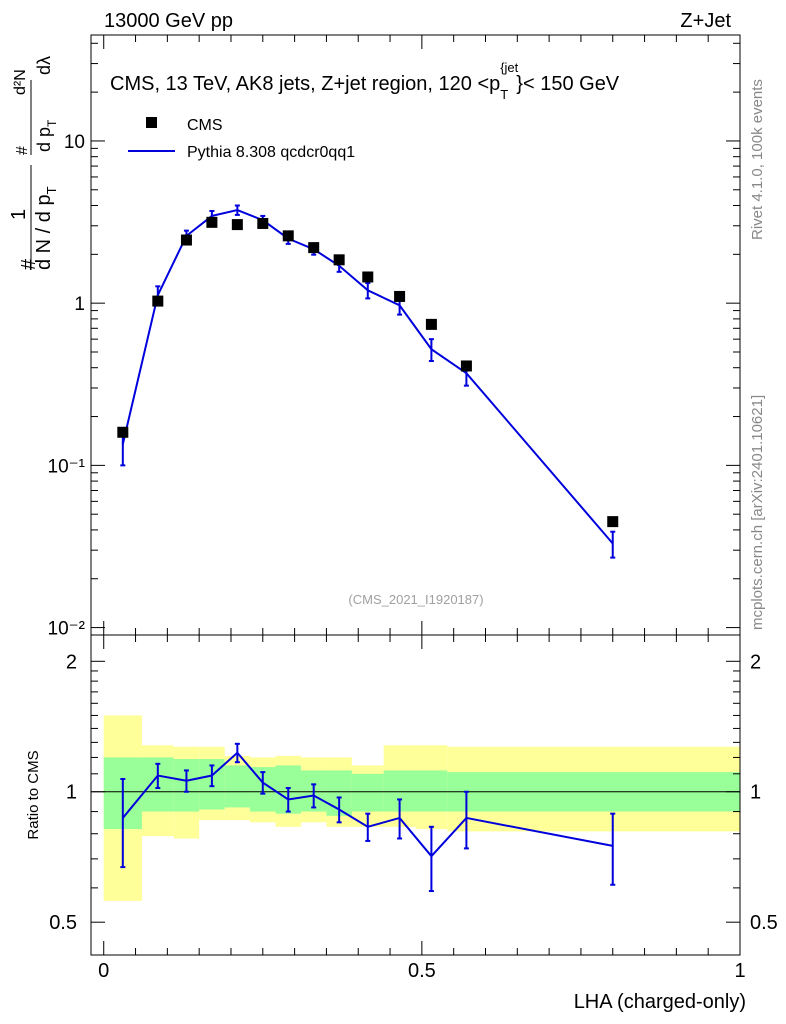  Describe the element at coordinates (67, 466) in the screenshot. I see `main-ytick-label: 10⁻¹` at that location.